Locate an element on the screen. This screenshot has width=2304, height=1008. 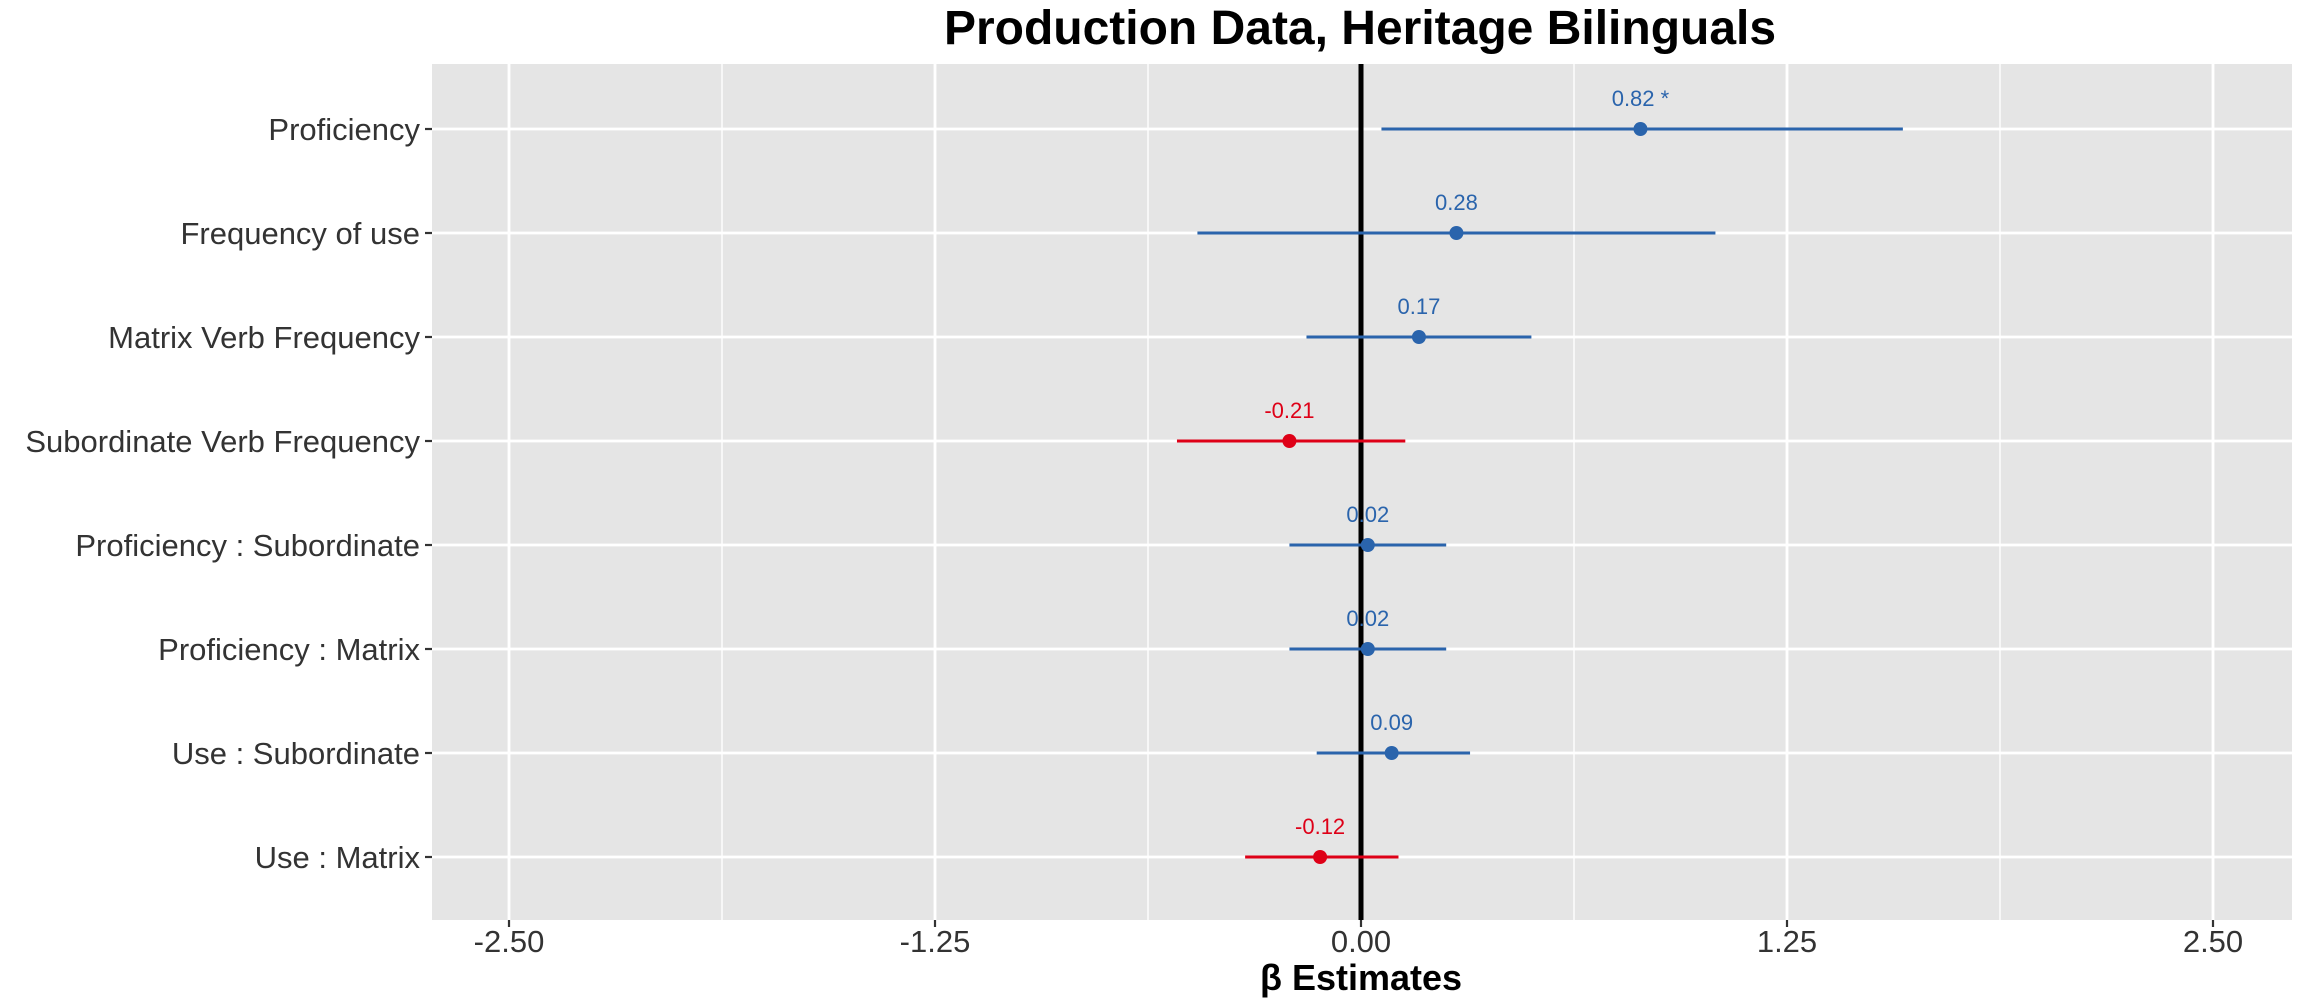
x-tick-label: 1.25 is located at coordinates (1787, 941).